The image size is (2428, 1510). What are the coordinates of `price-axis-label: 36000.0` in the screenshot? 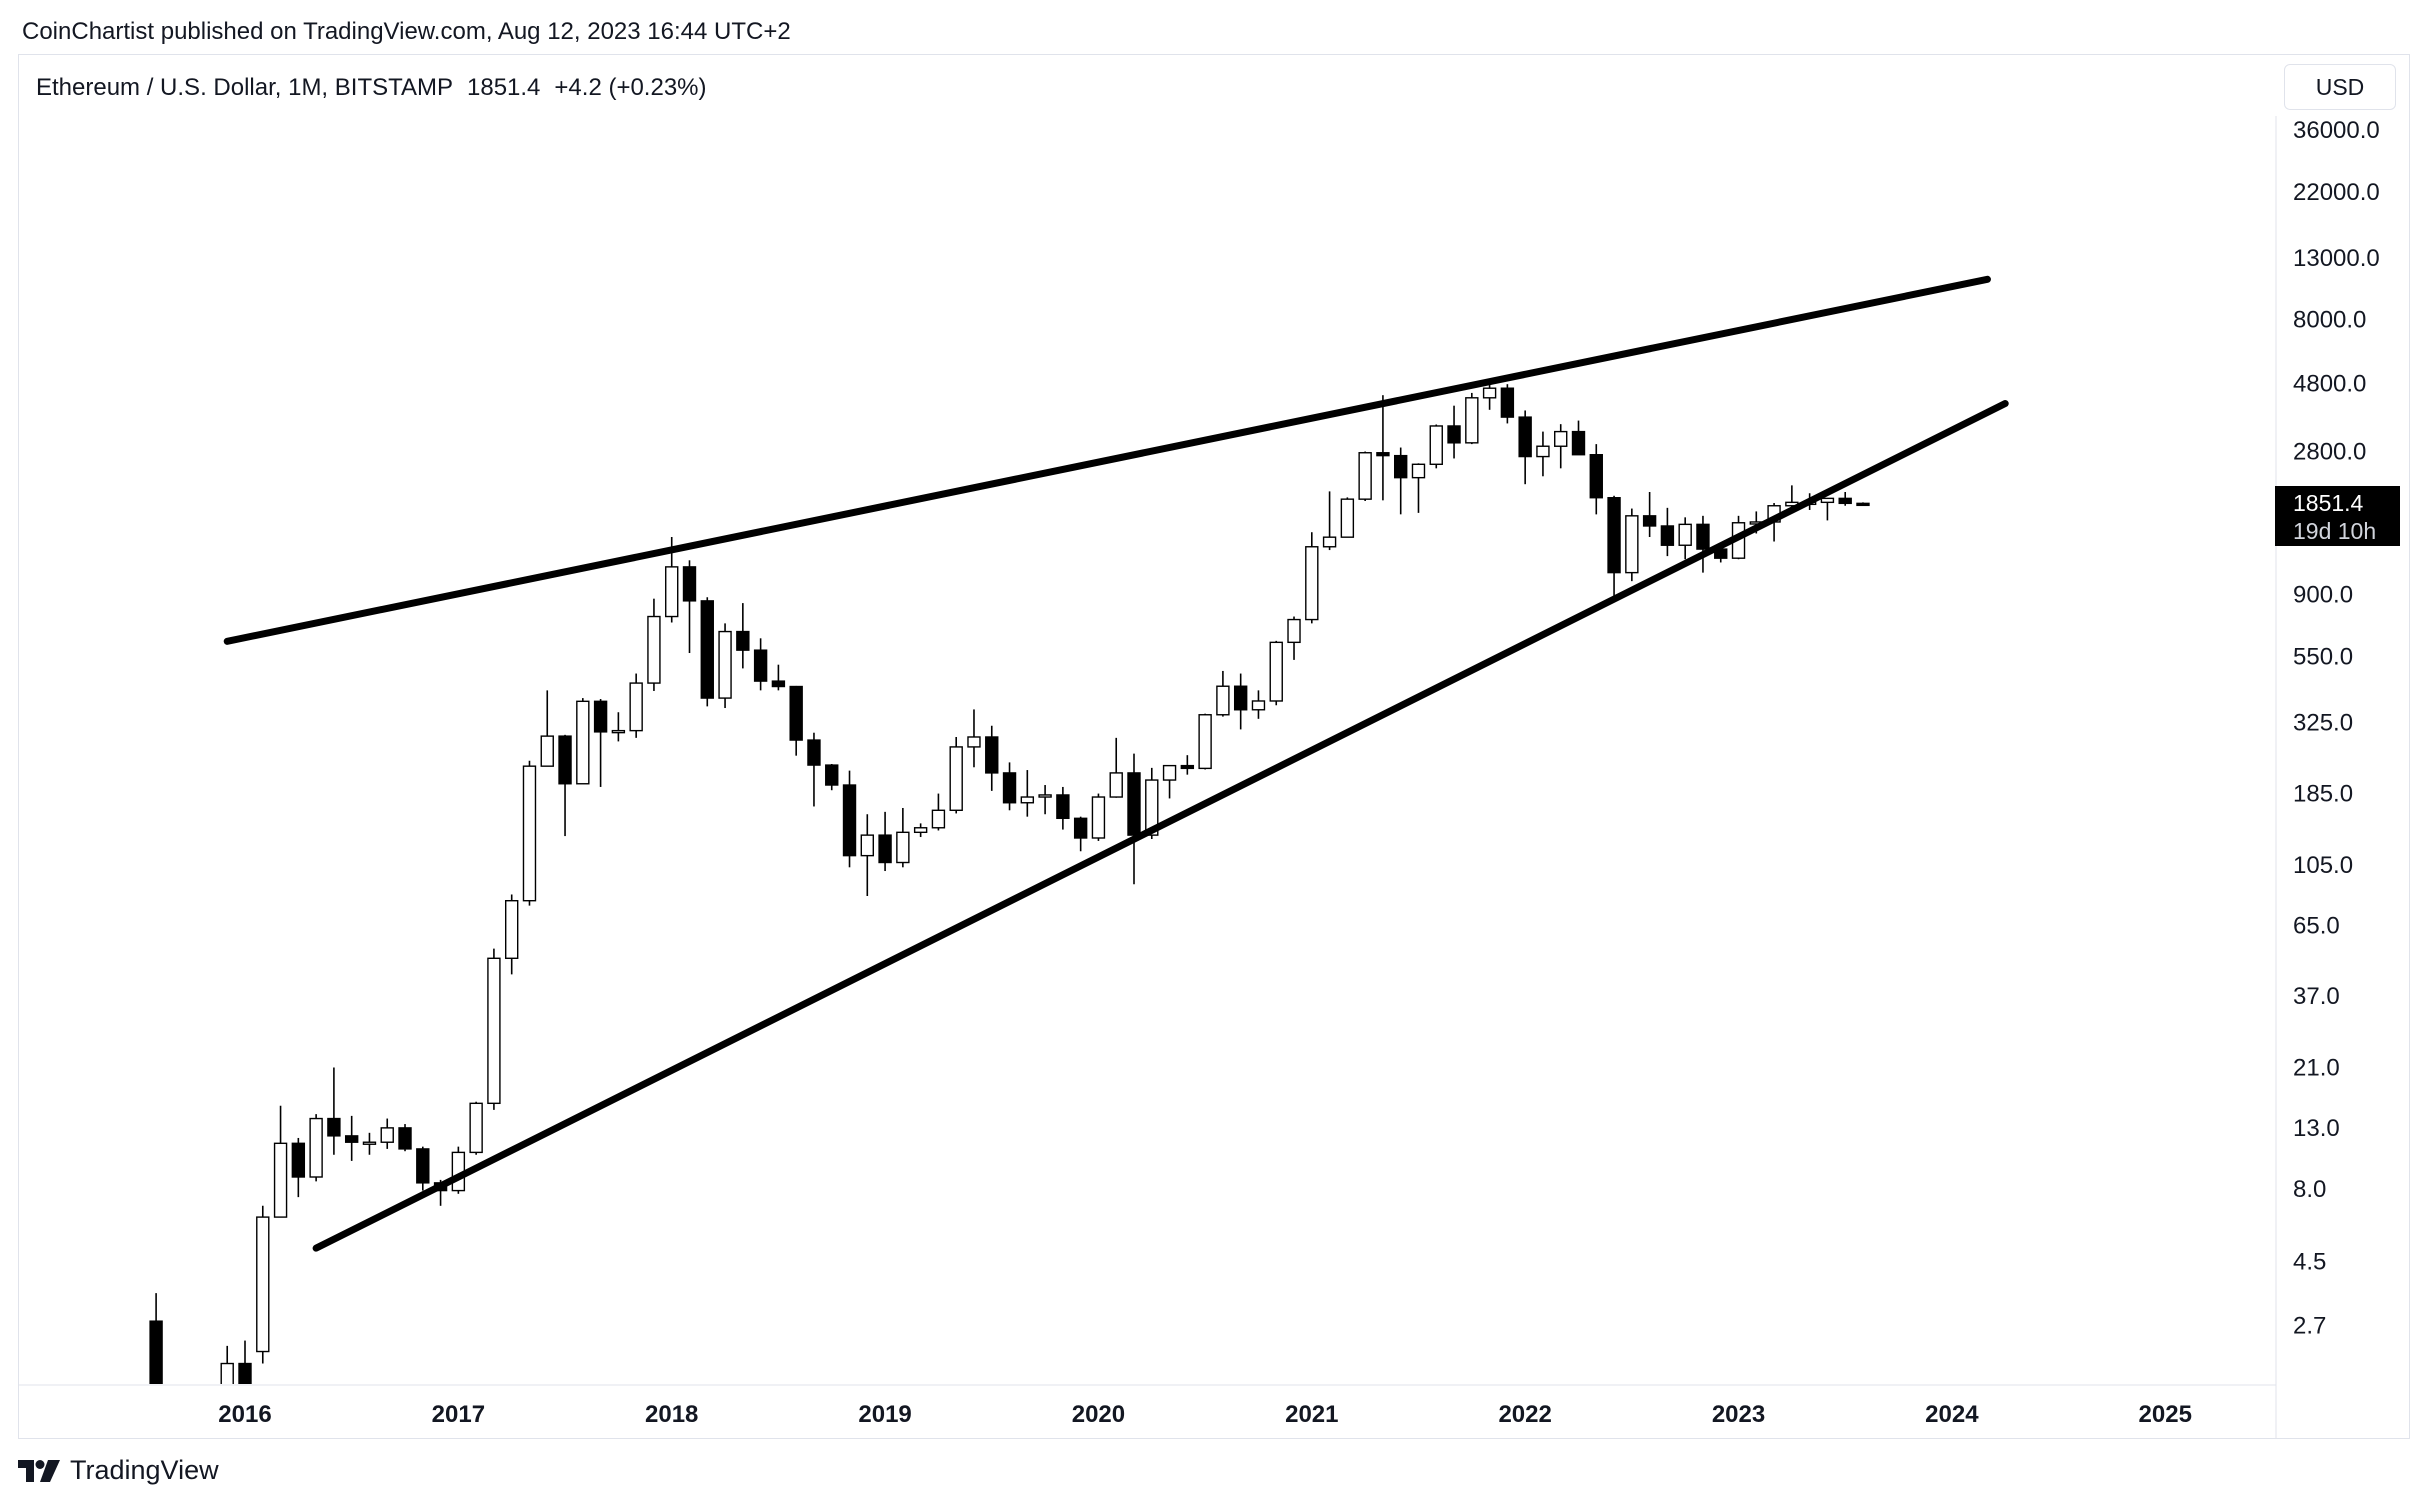 It's located at (2336, 130).